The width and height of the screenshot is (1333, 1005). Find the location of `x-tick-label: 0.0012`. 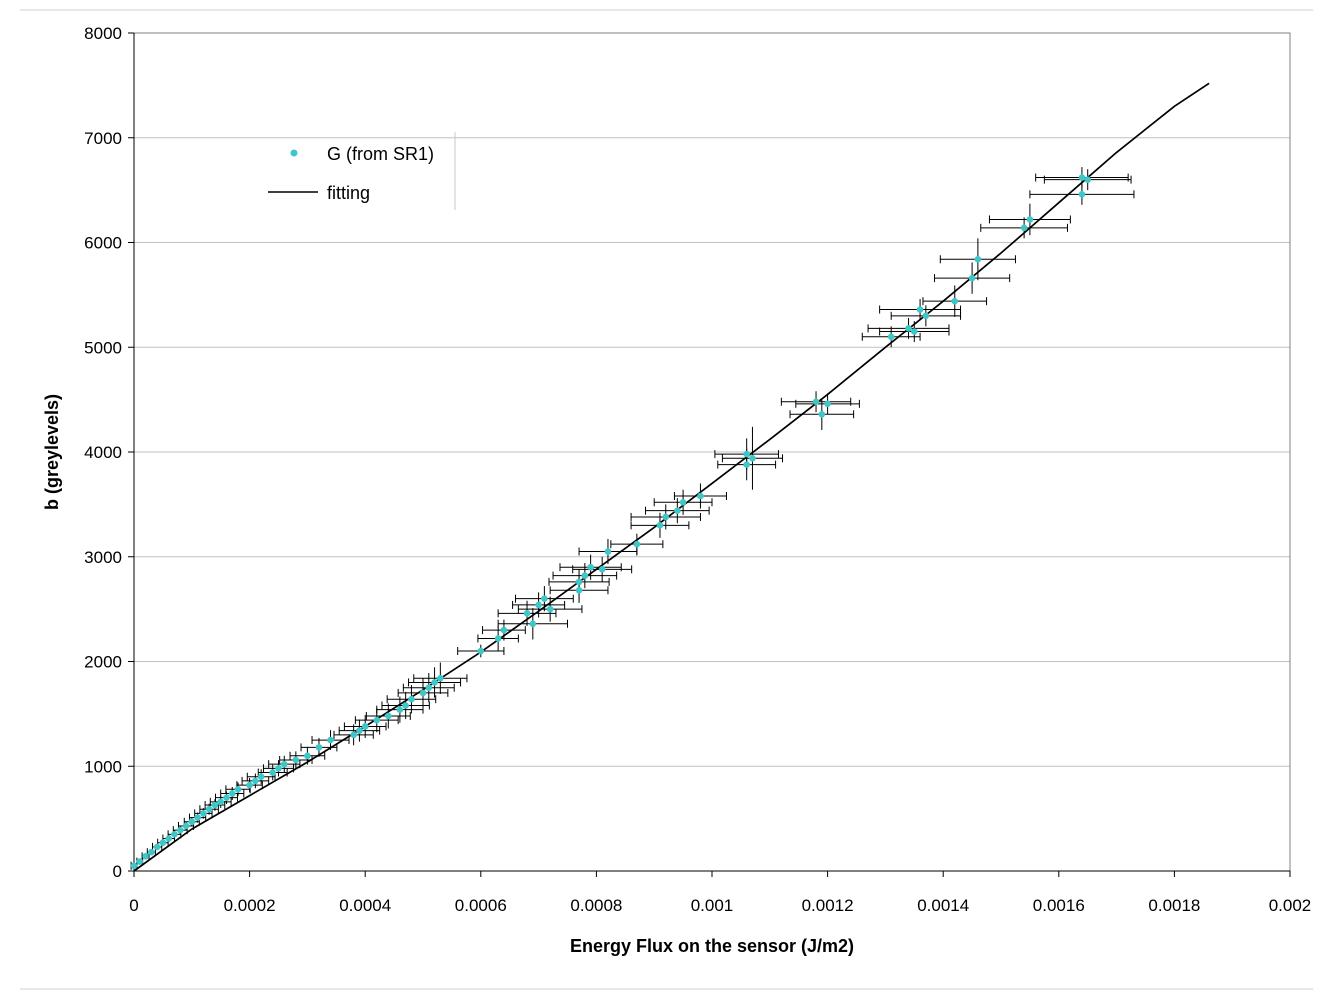

x-tick-label: 0.0012 is located at coordinates (828, 905).